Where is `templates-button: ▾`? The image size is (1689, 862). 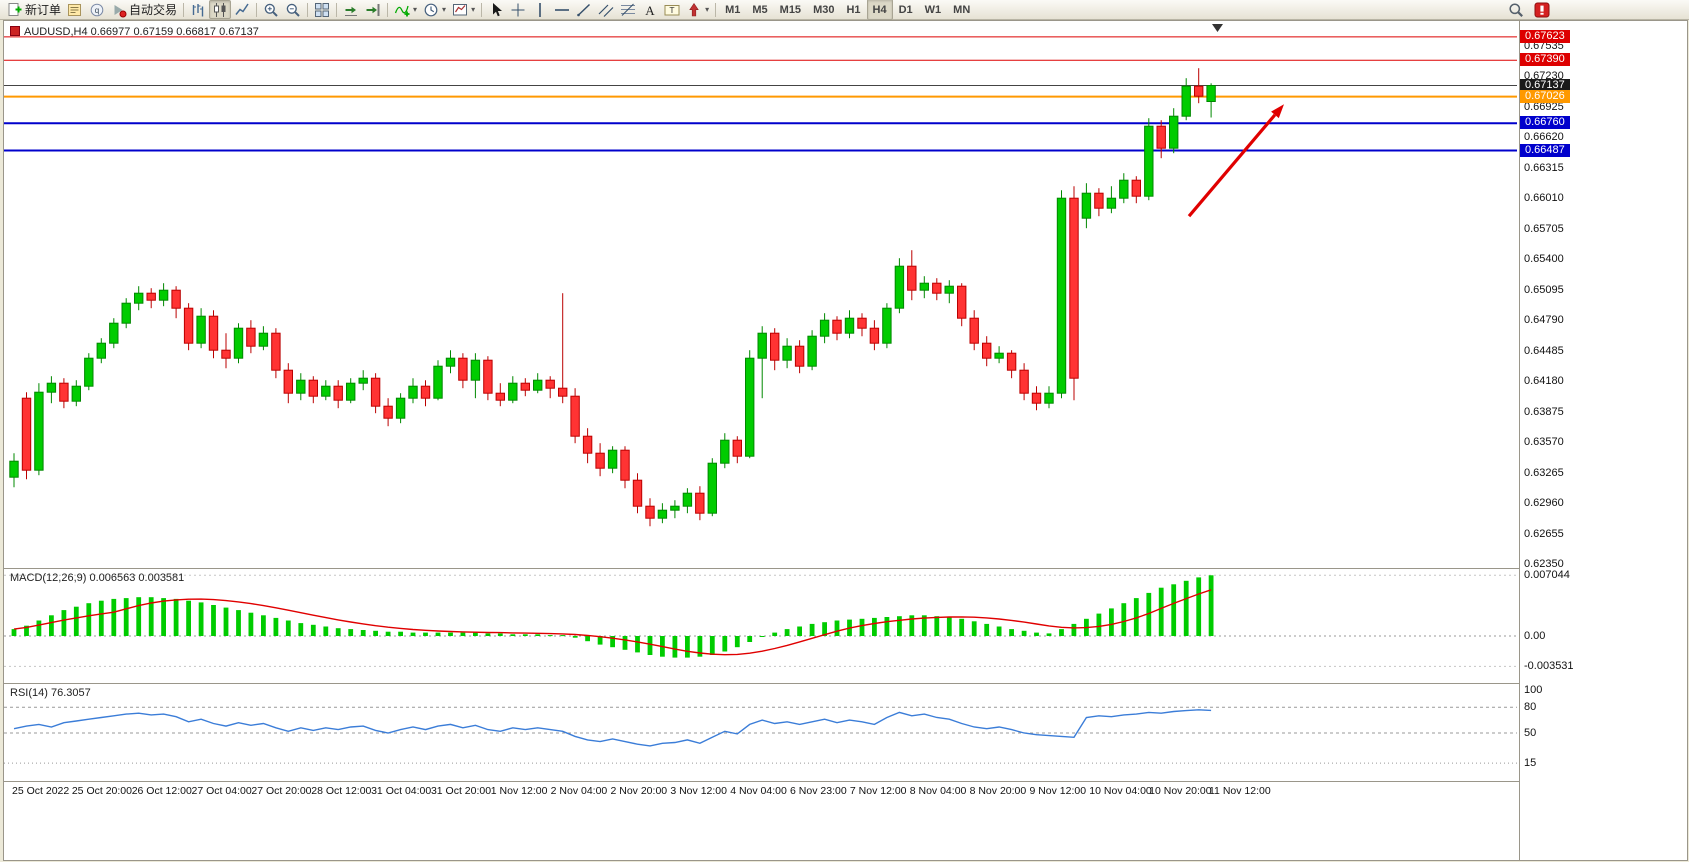
templates-button: ▾ is located at coordinates (463, 9).